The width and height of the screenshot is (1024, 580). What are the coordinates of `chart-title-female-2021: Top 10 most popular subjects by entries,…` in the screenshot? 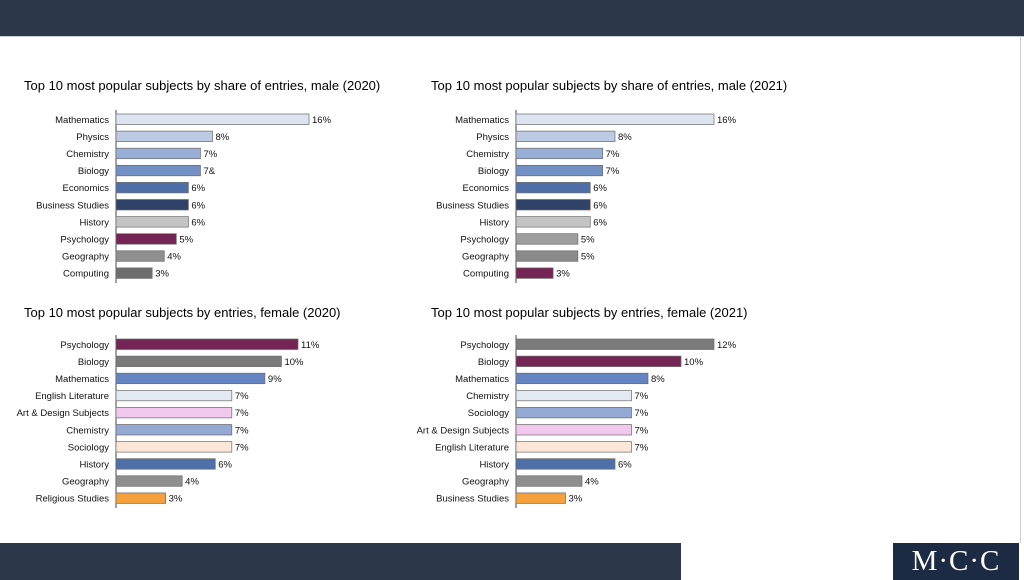 It's located at (589, 312).